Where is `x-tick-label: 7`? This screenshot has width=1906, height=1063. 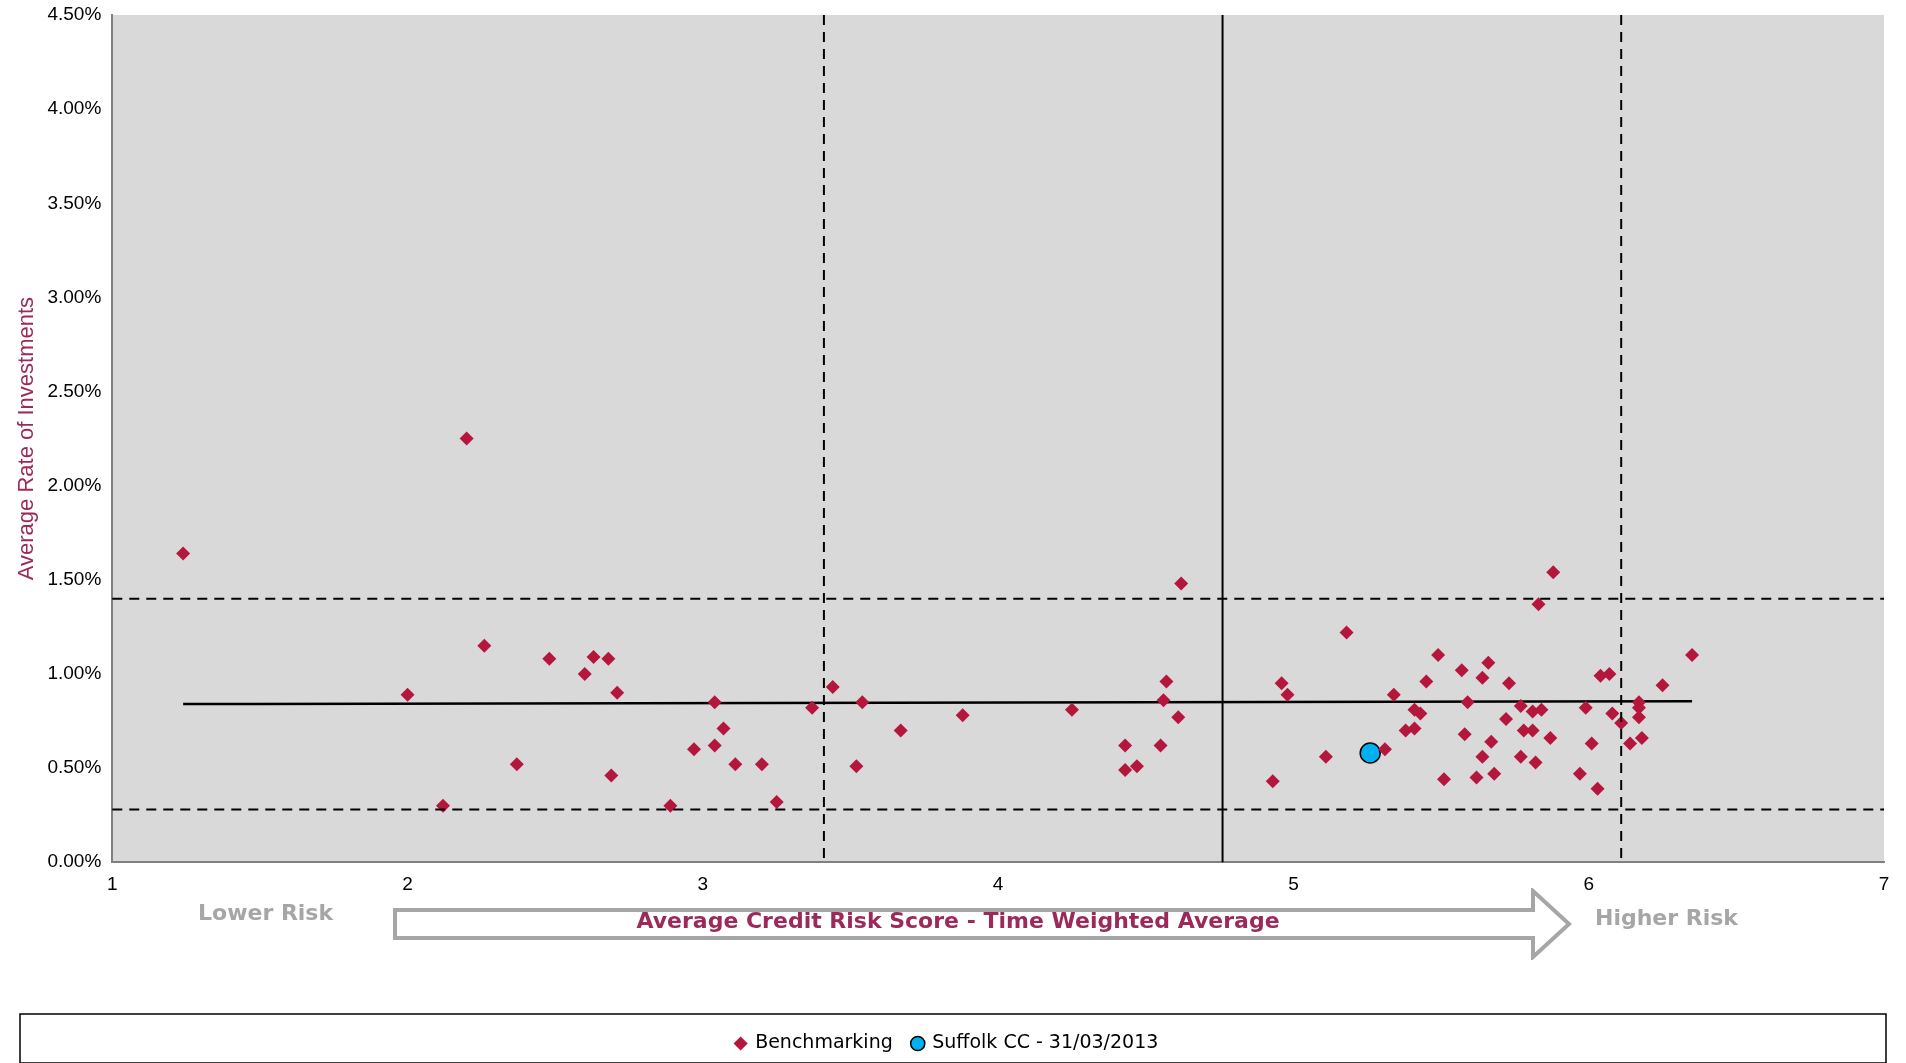
x-tick-label: 7 is located at coordinates (1884, 883).